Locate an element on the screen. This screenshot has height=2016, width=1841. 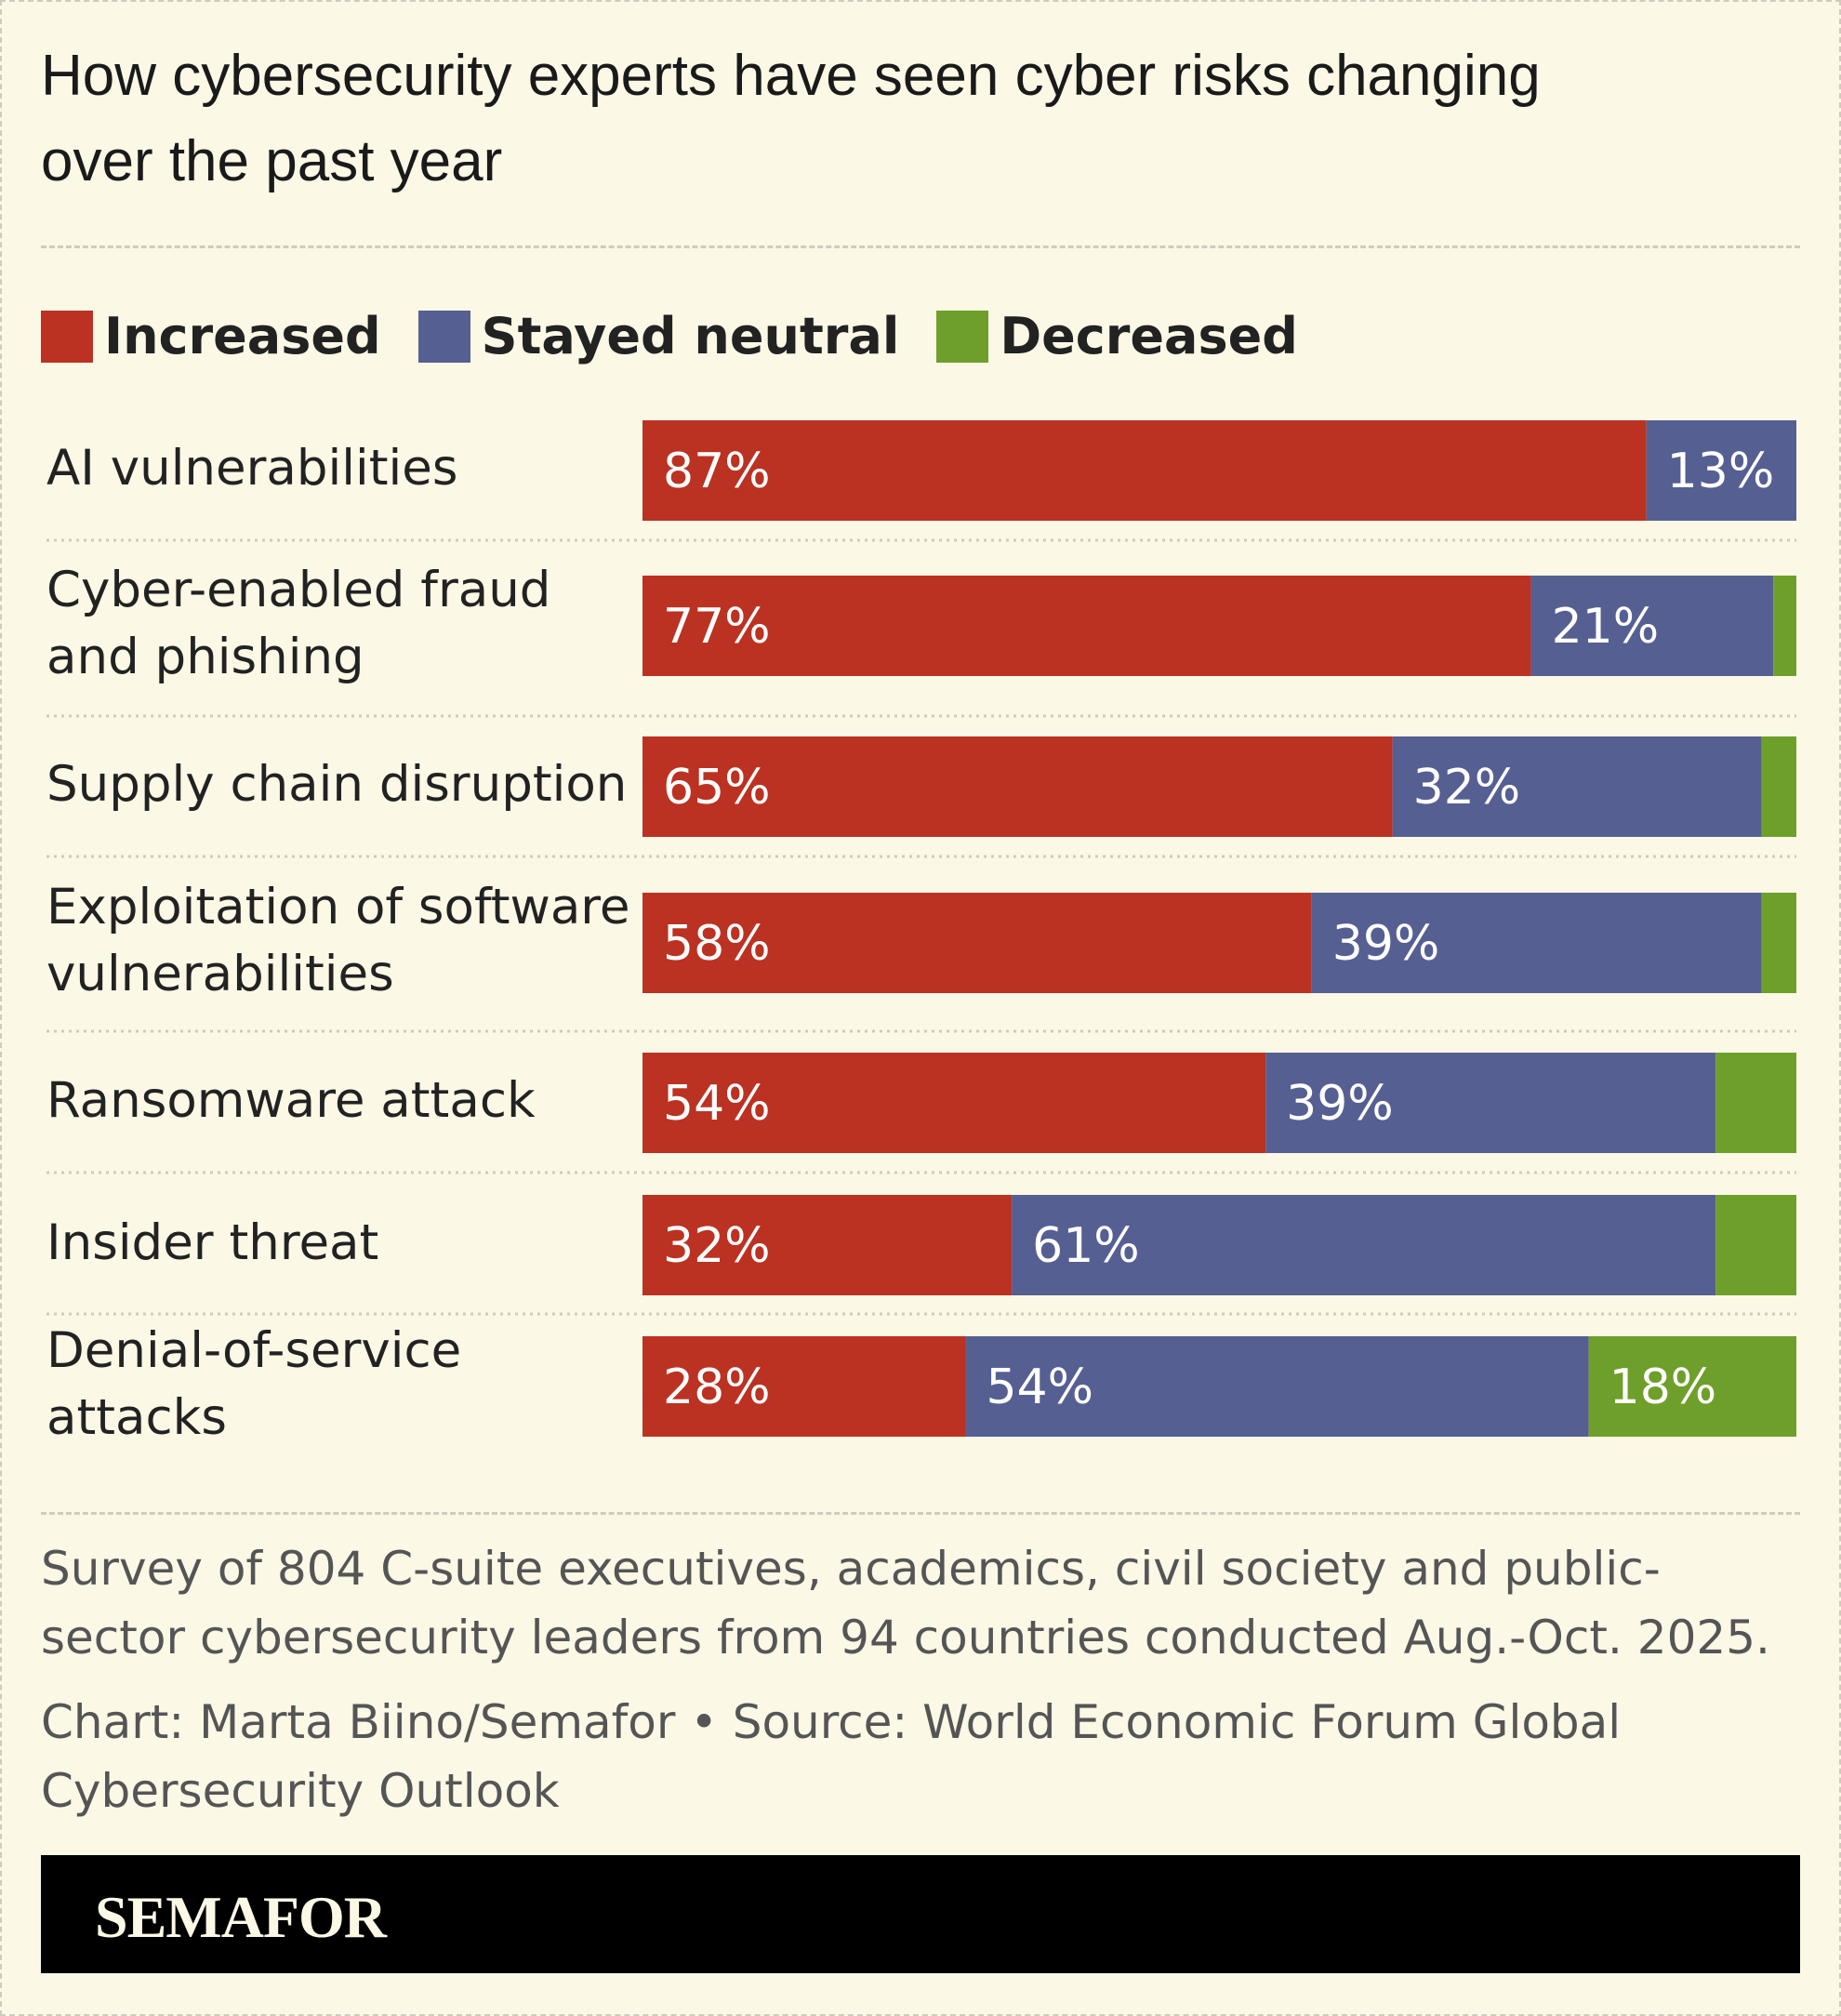
value-label: 13% is located at coordinates (1721, 471).